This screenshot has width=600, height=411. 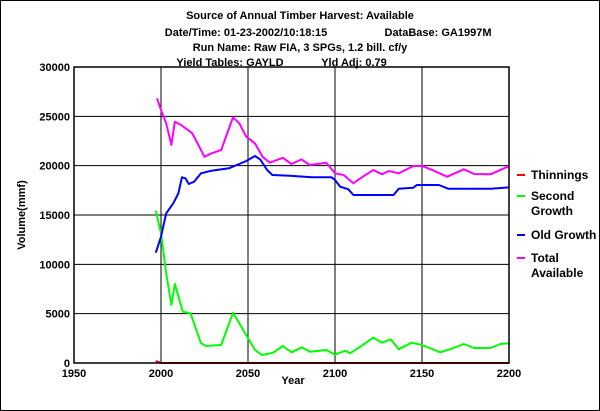 What do you see at coordinates (552, 196) in the screenshot?
I see `legend-label: Second` at bounding box center [552, 196].